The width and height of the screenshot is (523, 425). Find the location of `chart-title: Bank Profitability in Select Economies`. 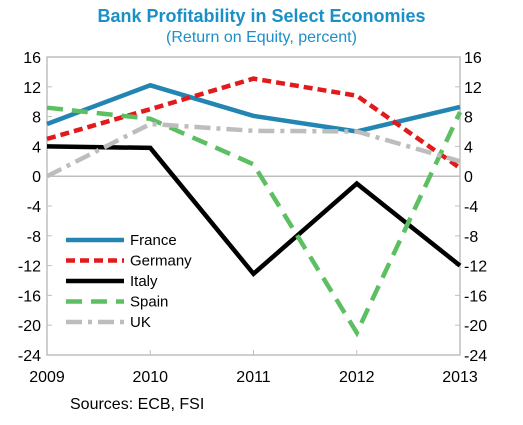

chart-title: Bank Profitability in Select Economies is located at coordinates (261, 16).